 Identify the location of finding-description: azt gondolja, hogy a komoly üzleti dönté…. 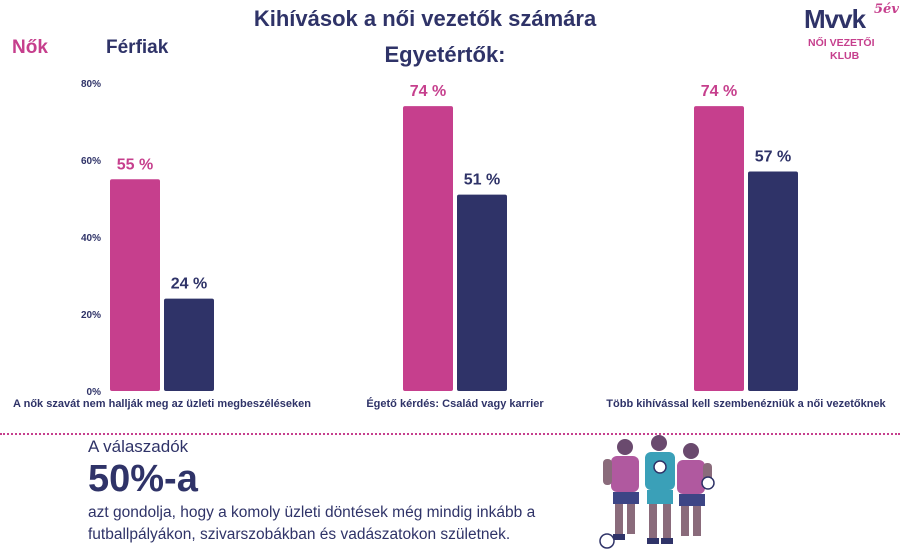
(312, 523).